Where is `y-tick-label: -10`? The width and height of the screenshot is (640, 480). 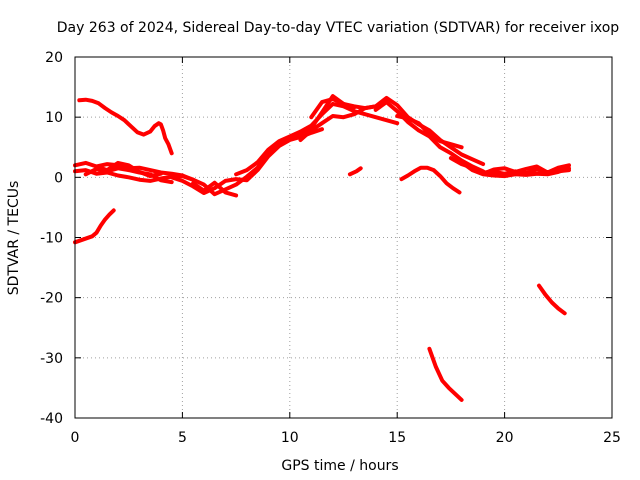
y-tick-label: -10 is located at coordinates (51, 239).